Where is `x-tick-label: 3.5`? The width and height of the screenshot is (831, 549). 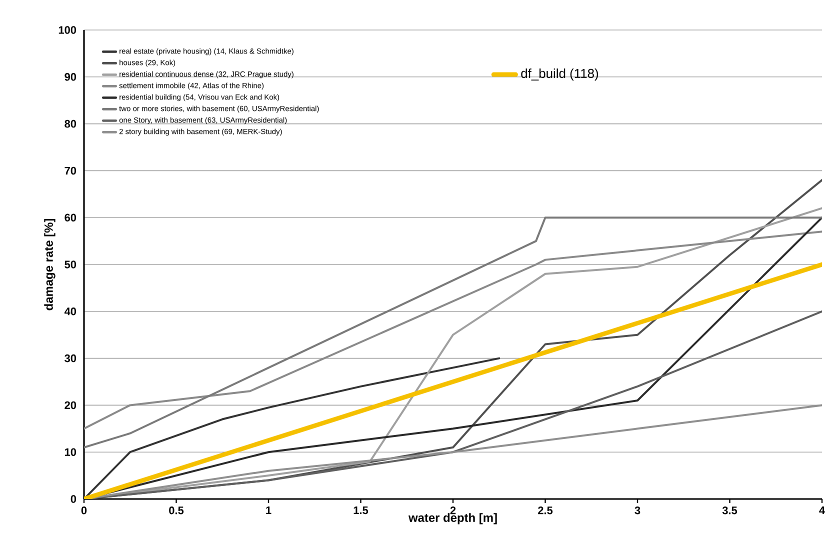 x-tick-label: 3.5 is located at coordinates (730, 510).